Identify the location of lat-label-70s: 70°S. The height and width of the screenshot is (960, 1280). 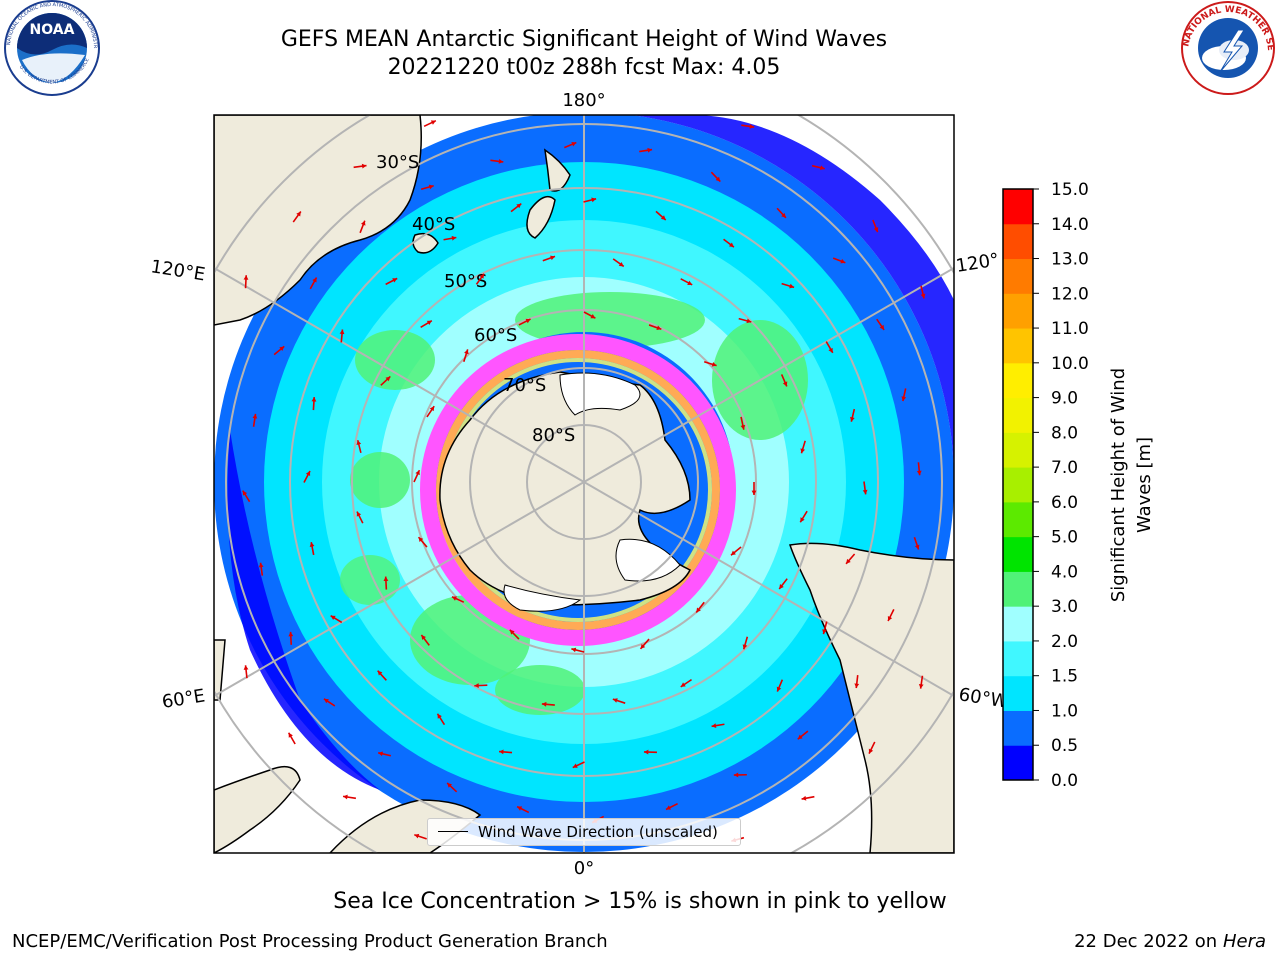
(524, 385).